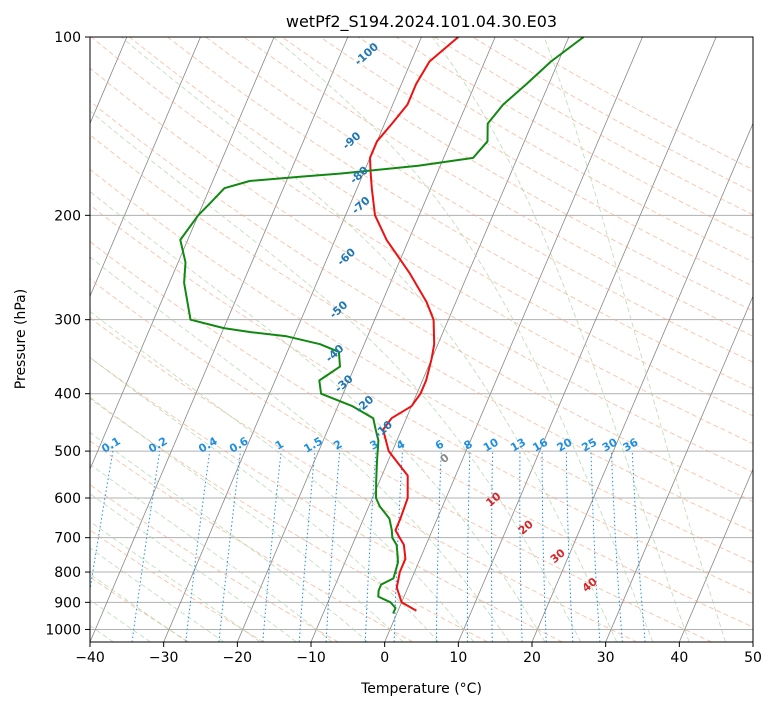 The width and height of the screenshot is (775, 708). I want to click on x-tick-label: −30, so click(164, 658).